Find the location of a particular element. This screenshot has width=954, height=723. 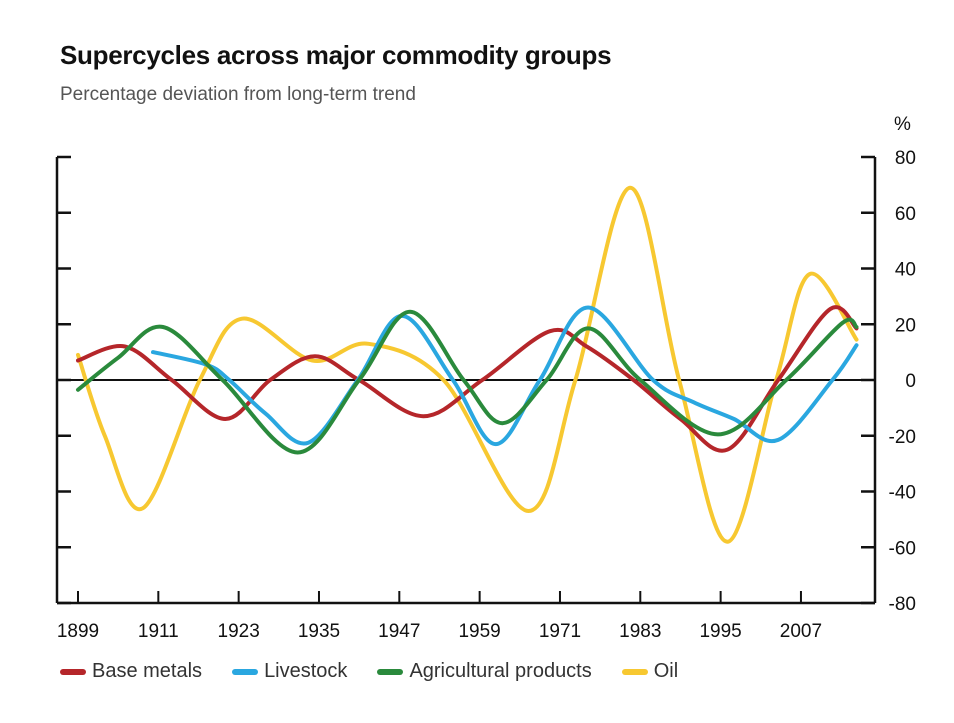

y-tick-label: 80 is located at coordinates (905, 158).